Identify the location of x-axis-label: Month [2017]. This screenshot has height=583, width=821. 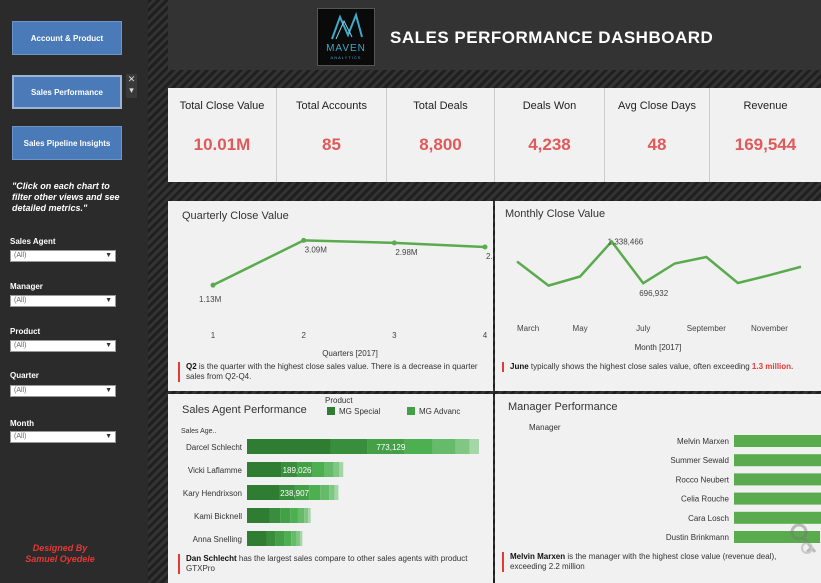
(658, 347).